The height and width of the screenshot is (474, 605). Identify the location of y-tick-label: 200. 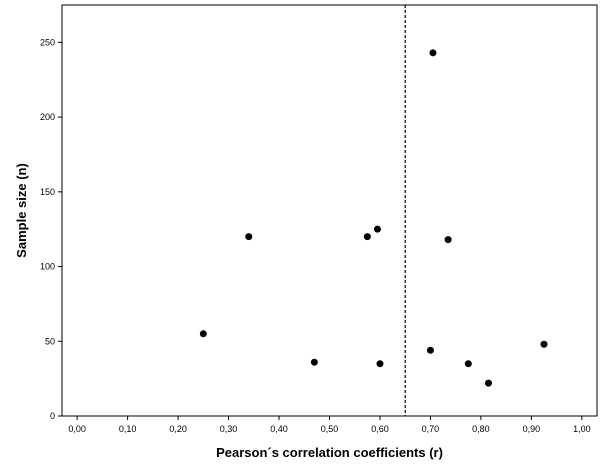
(47, 117).